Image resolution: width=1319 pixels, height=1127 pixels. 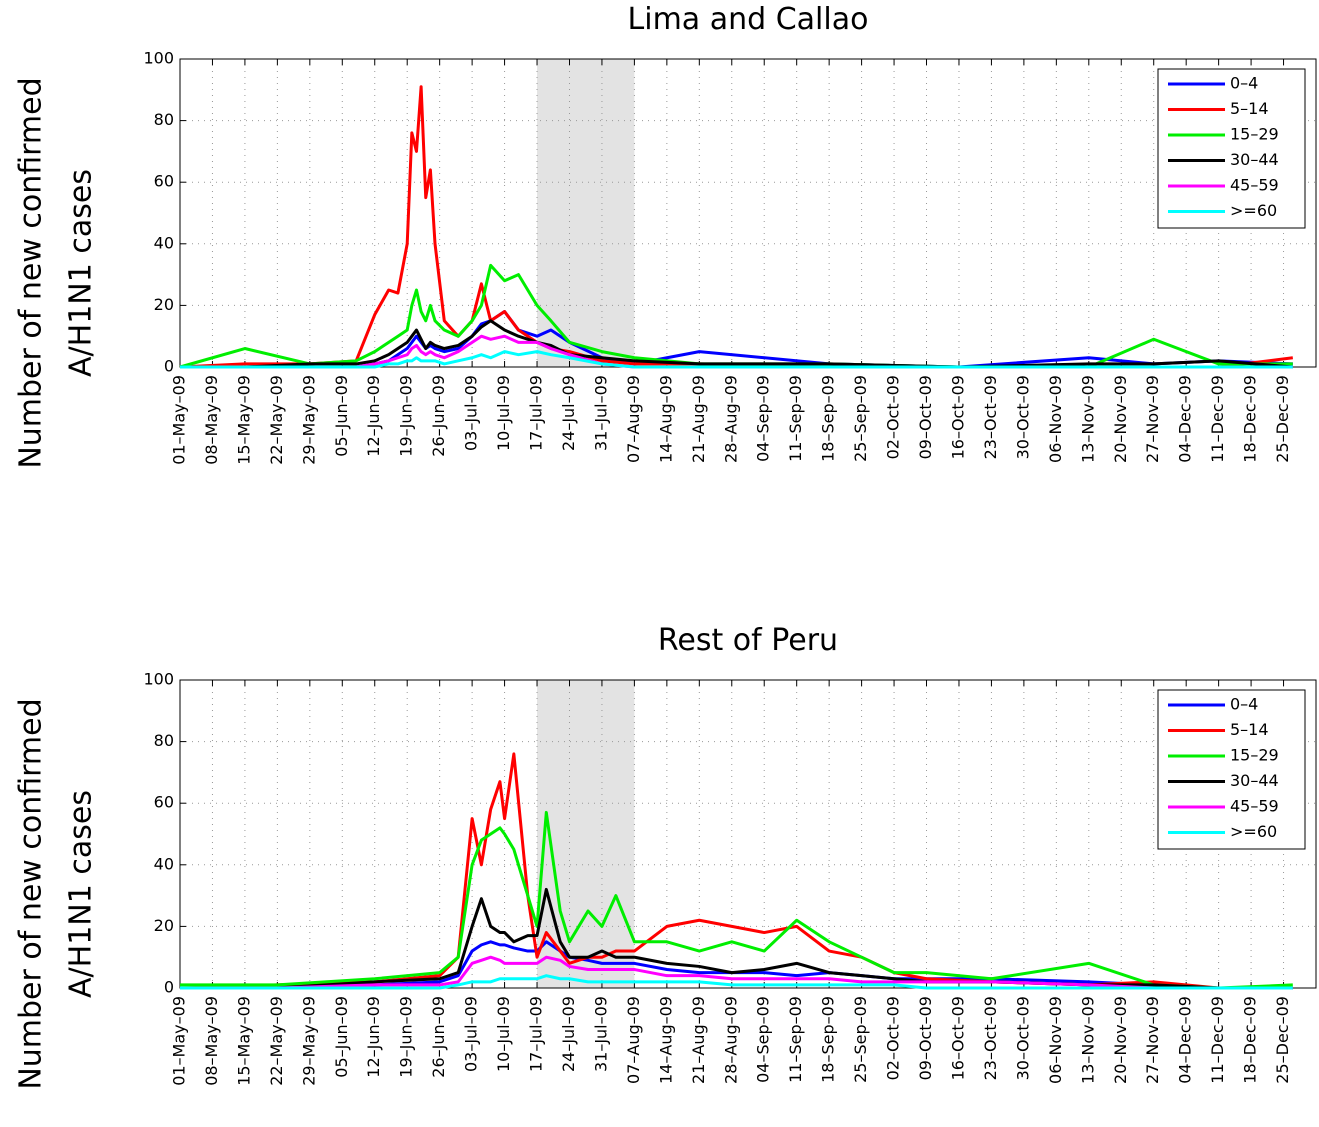 I want to click on x-tick-label: 02–Oct–09, so click(x=893, y=1038).